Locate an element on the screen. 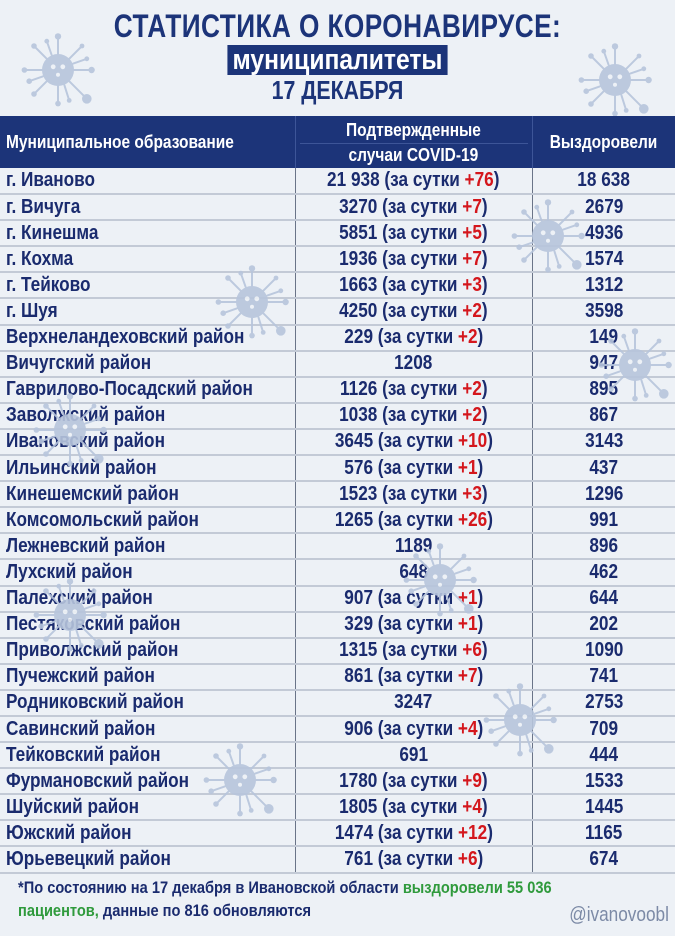  confirmed-cases: 3270 (за сутки +7) is located at coordinates (414, 208).